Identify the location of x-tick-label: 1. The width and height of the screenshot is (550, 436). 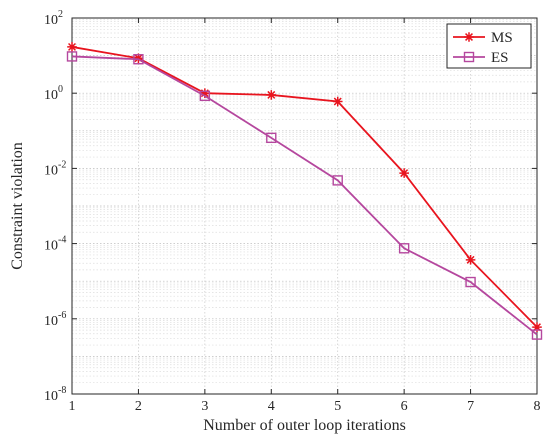
(72, 406).